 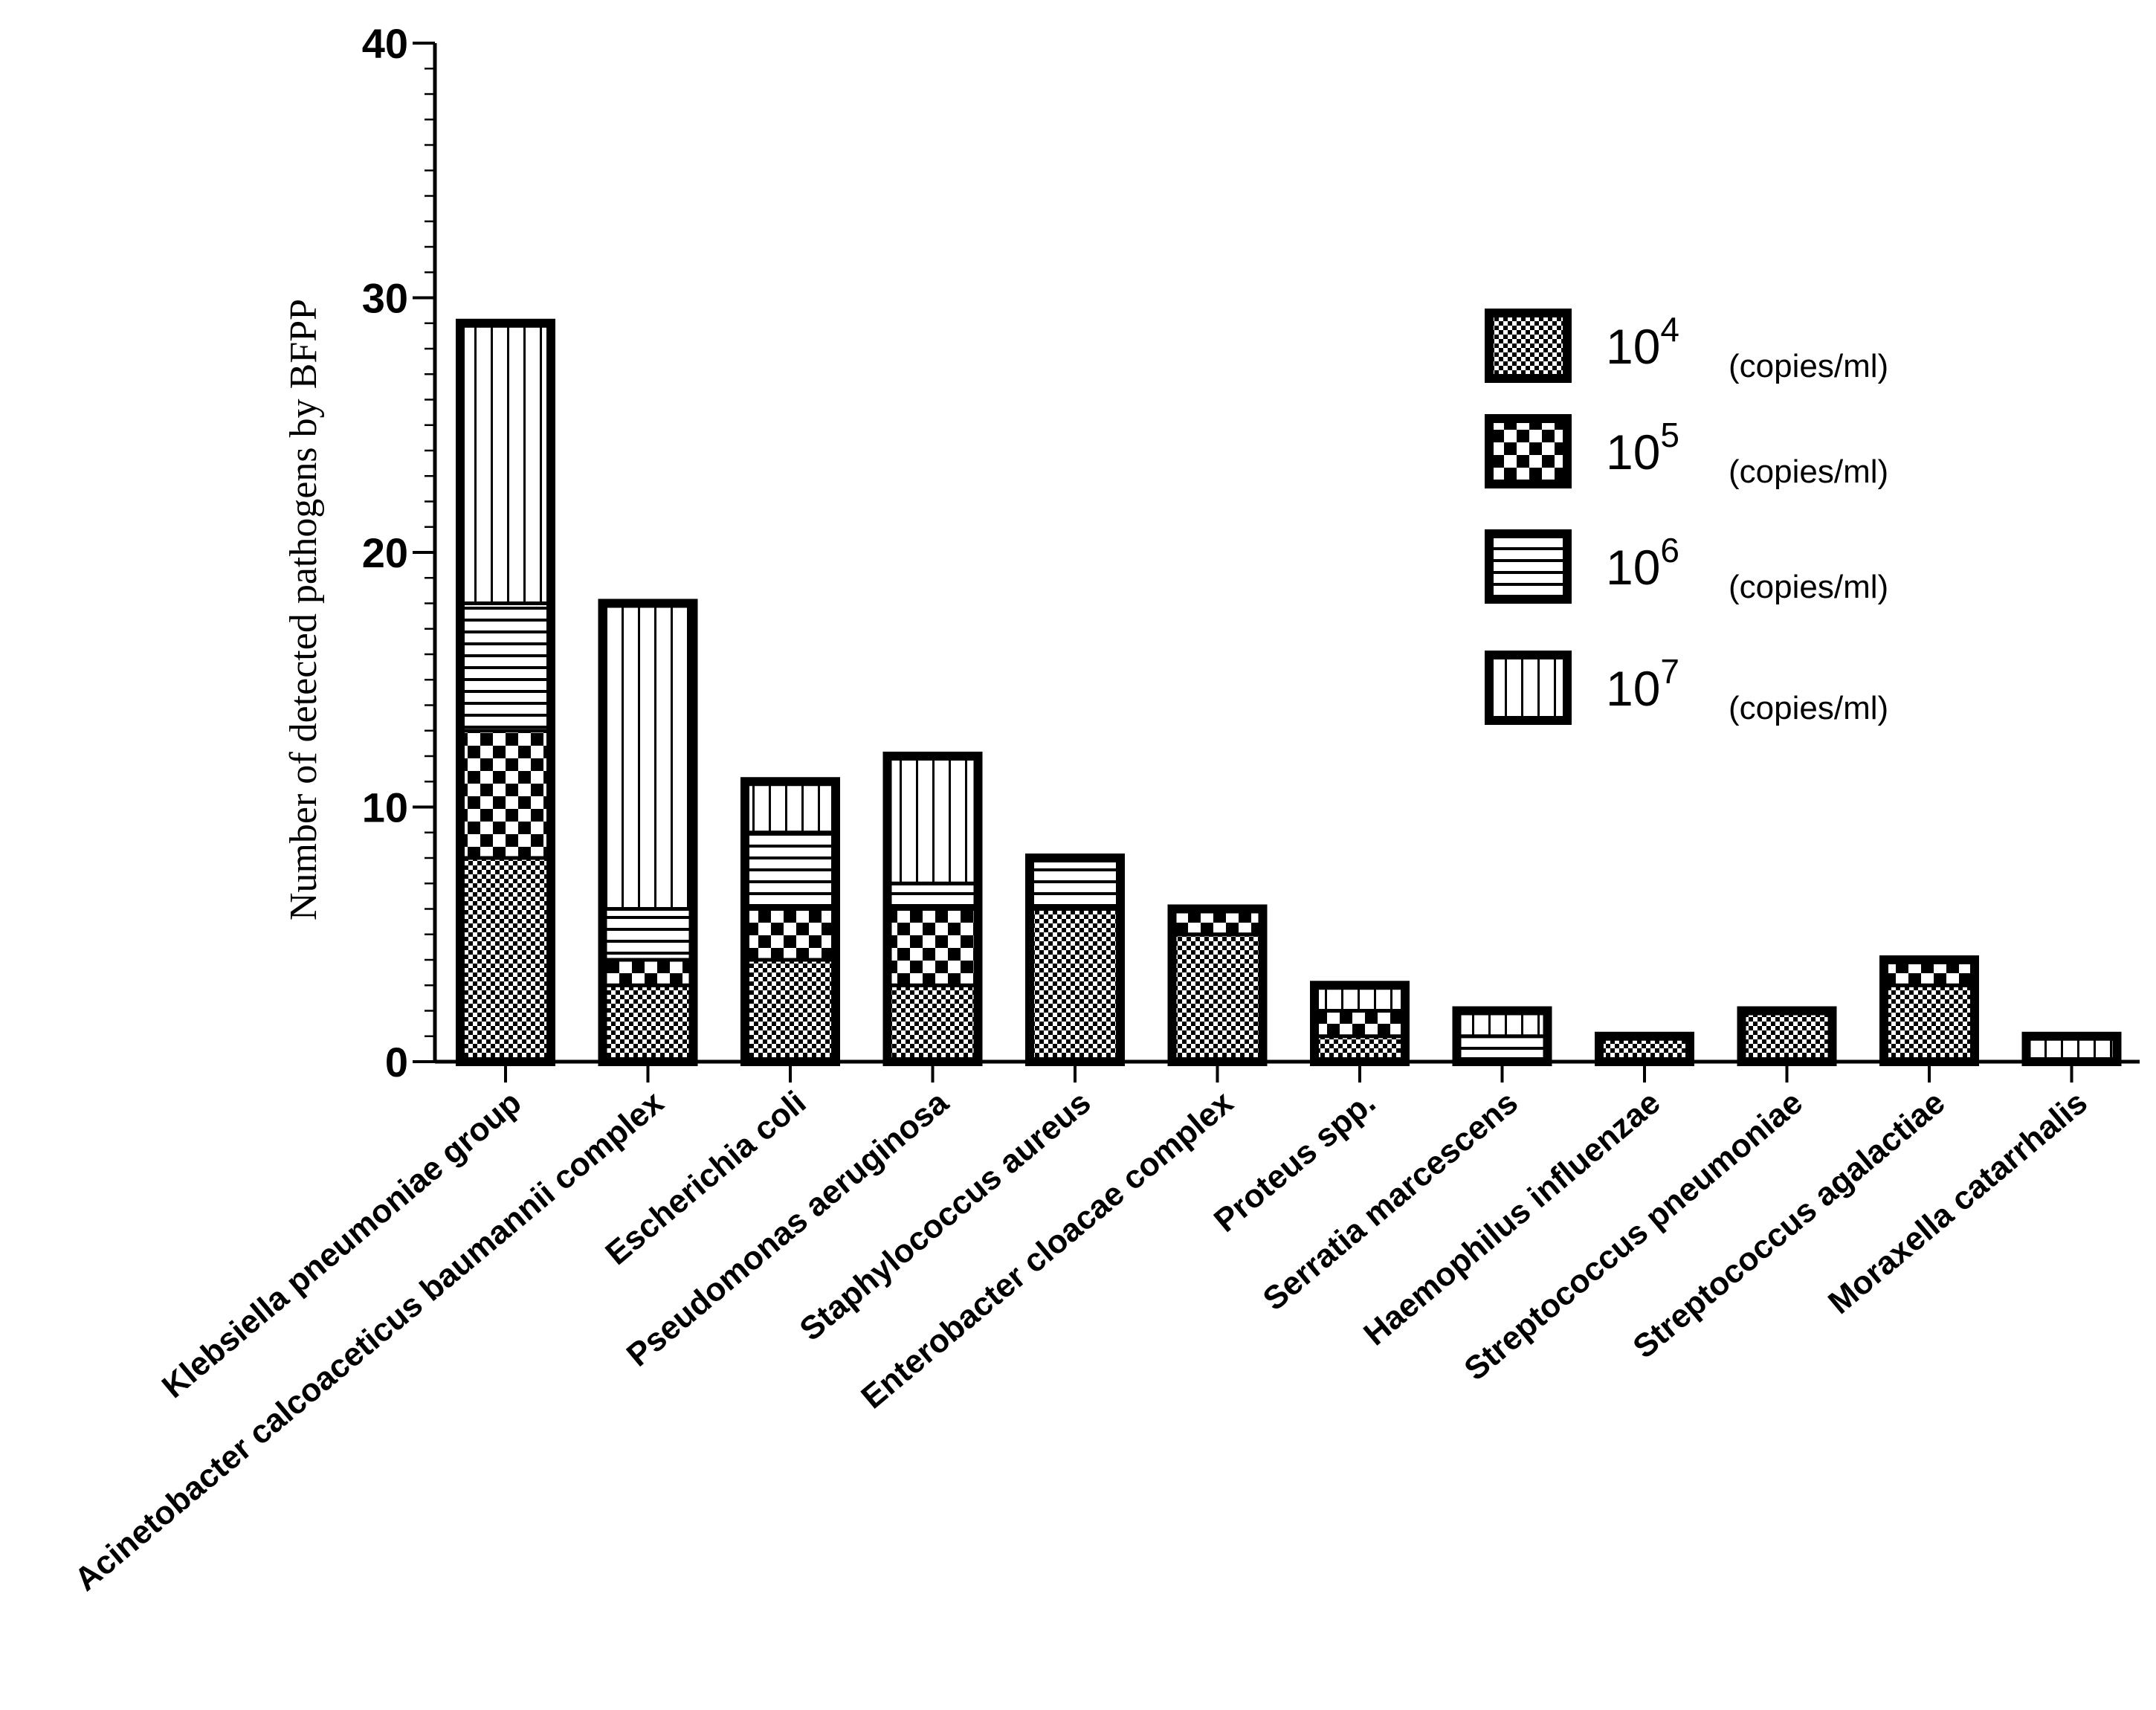 I want to click on category-label: Haemophilus influenzae, so click(x=1512, y=1218).